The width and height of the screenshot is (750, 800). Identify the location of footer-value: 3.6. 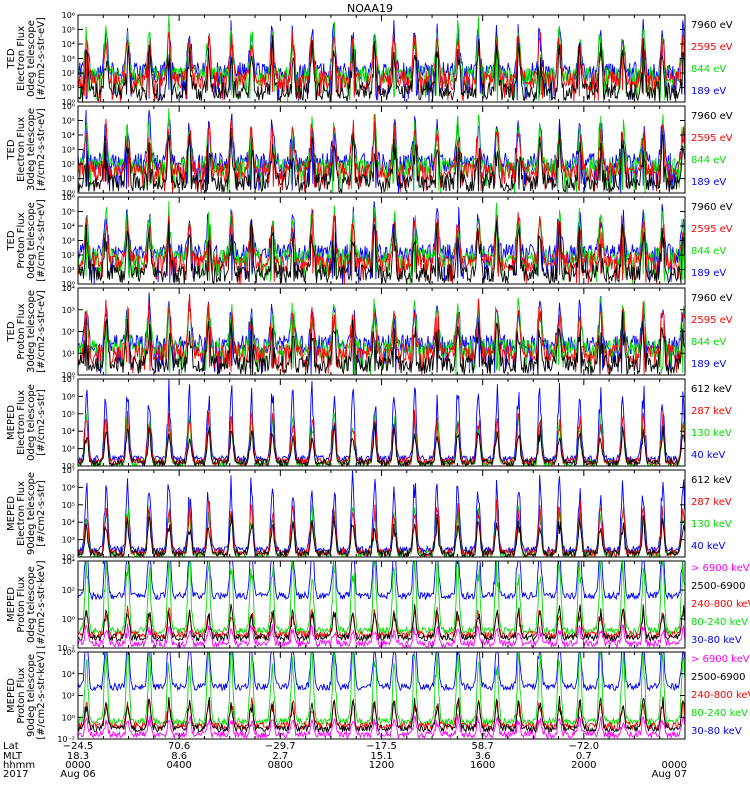
(483, 756).